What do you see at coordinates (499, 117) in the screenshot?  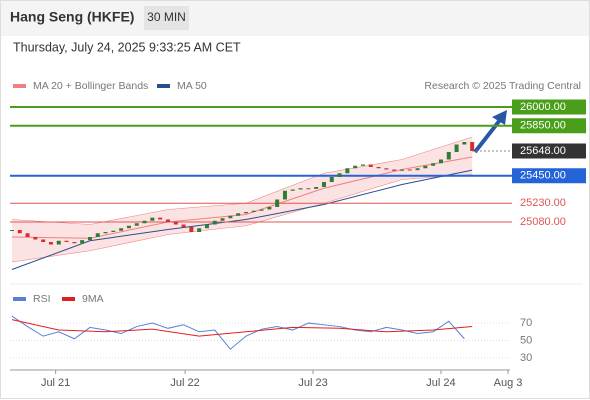 I see `trend-arrow-head` at bounding box center [499, 117].